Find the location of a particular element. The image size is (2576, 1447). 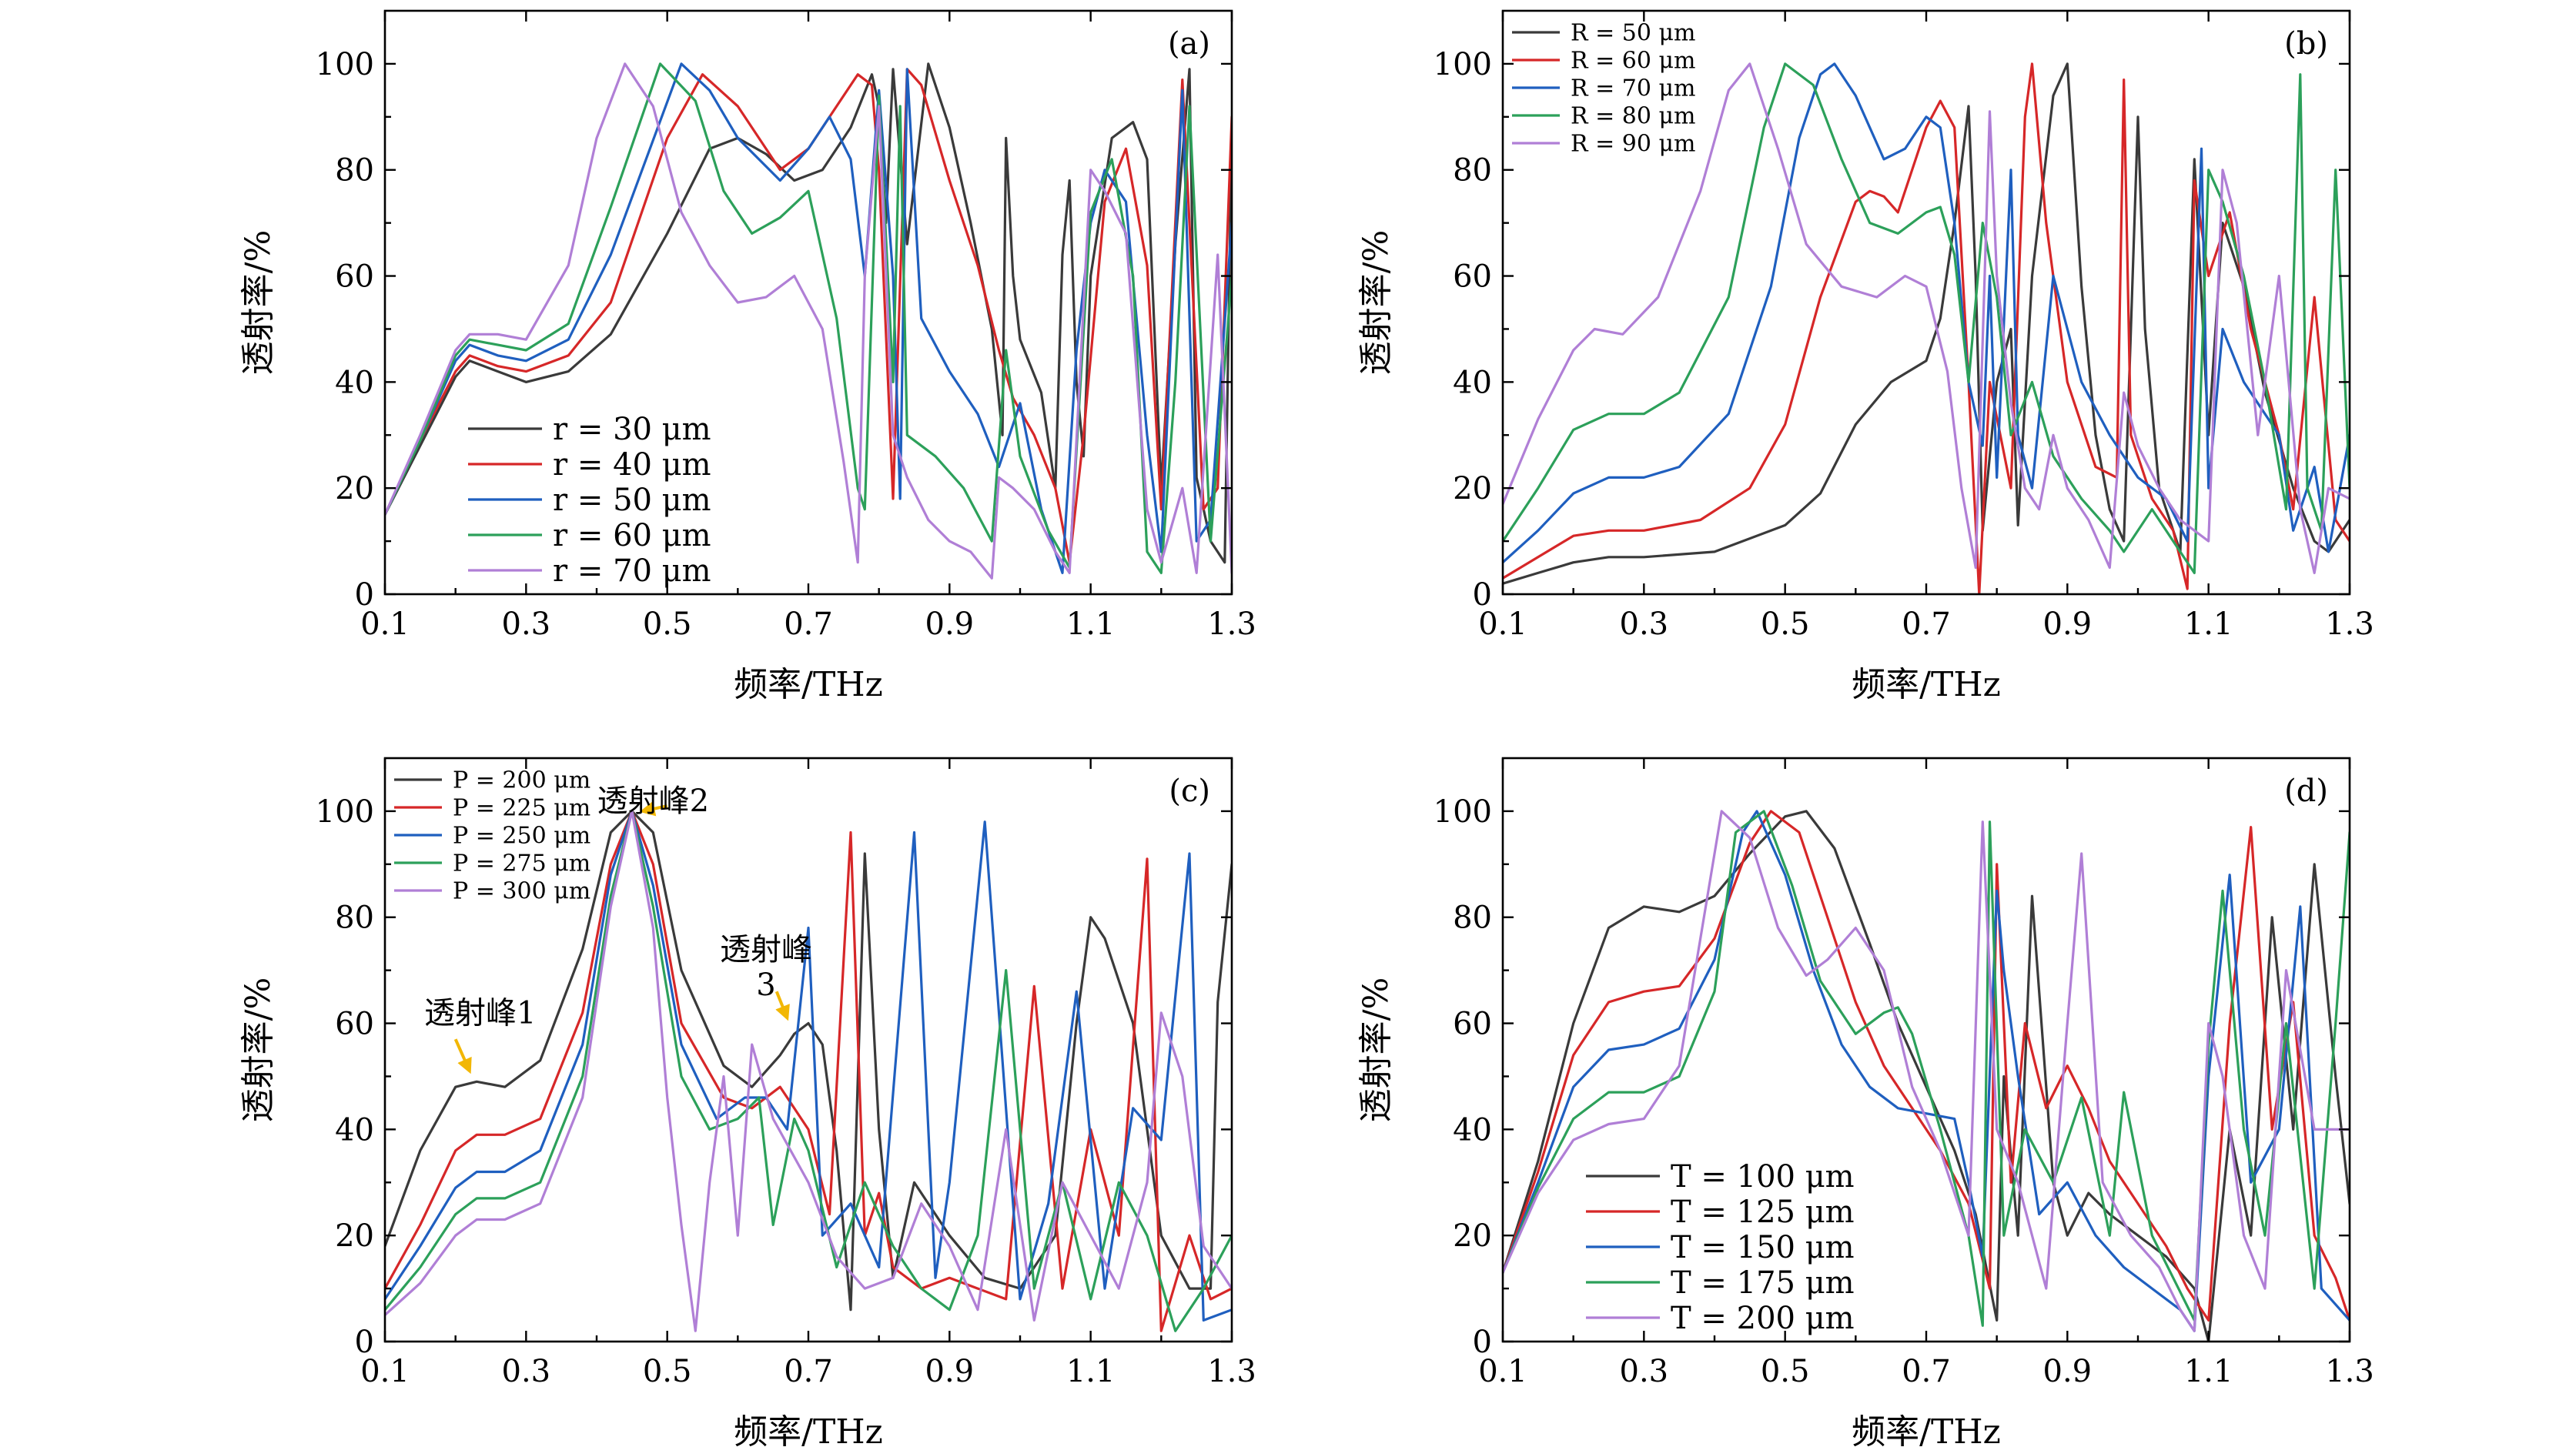

legend-label: r = 70 μm is located at coordinates (632, 571).